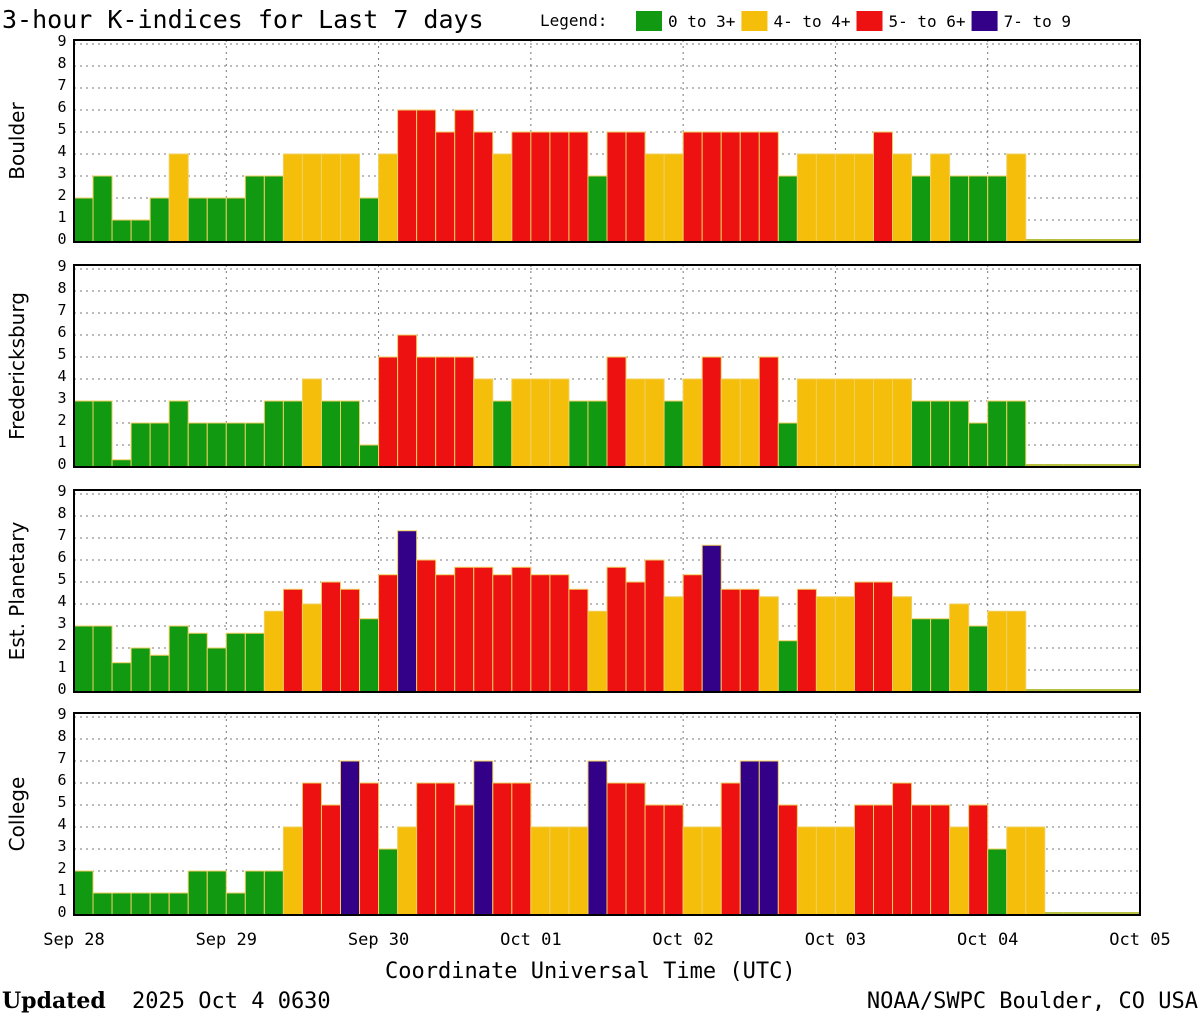 The width and height of the screenshot is (1200, 1024). I want to click on x-tick-label: Sep 28, so click(73, 940).